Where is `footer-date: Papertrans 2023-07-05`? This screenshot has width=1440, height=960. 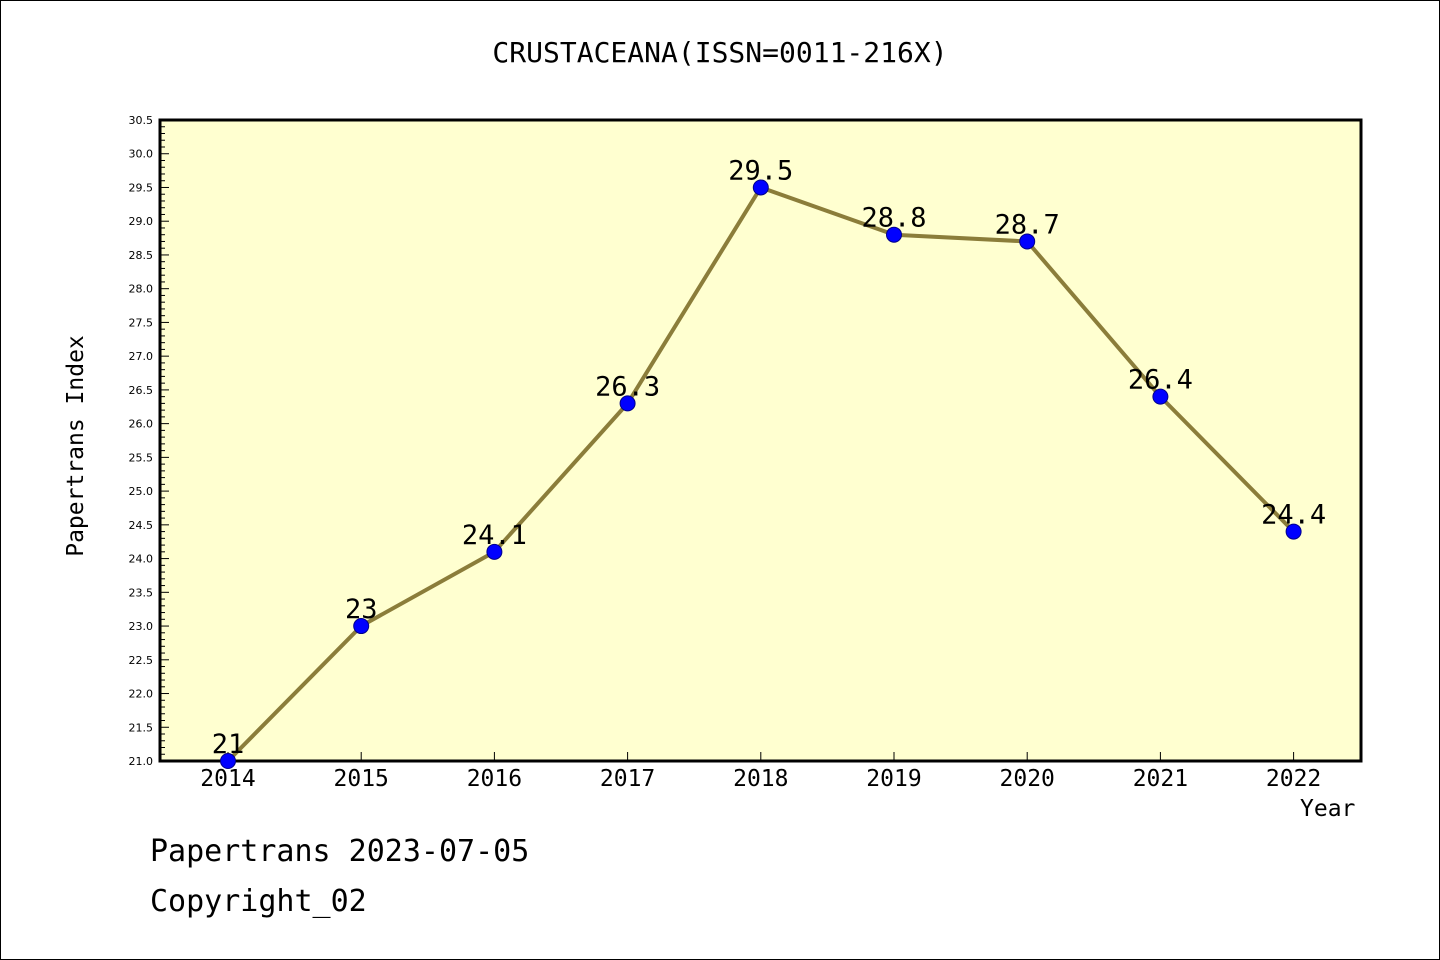
footer-date: Papertrans 2023-07-05 is located at coordinates (340, 851).